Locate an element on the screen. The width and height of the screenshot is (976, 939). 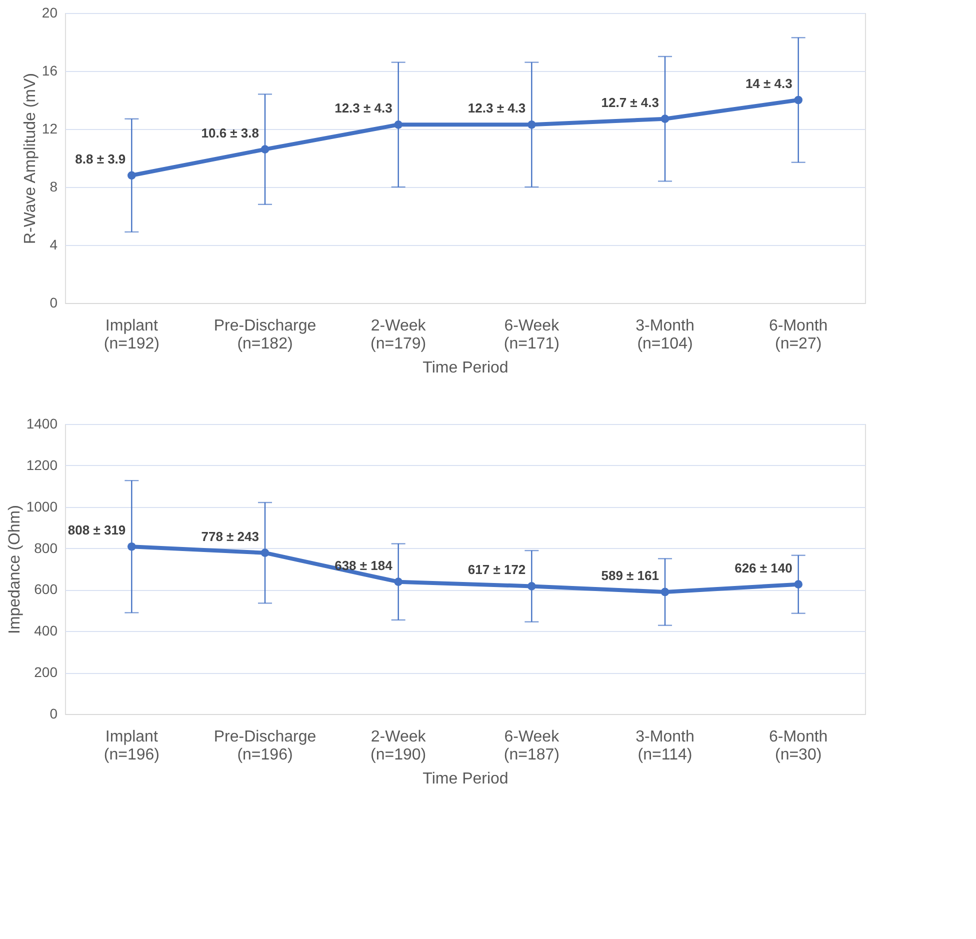
data-label: 626 ± 140 is located at coordinates (763, 568).